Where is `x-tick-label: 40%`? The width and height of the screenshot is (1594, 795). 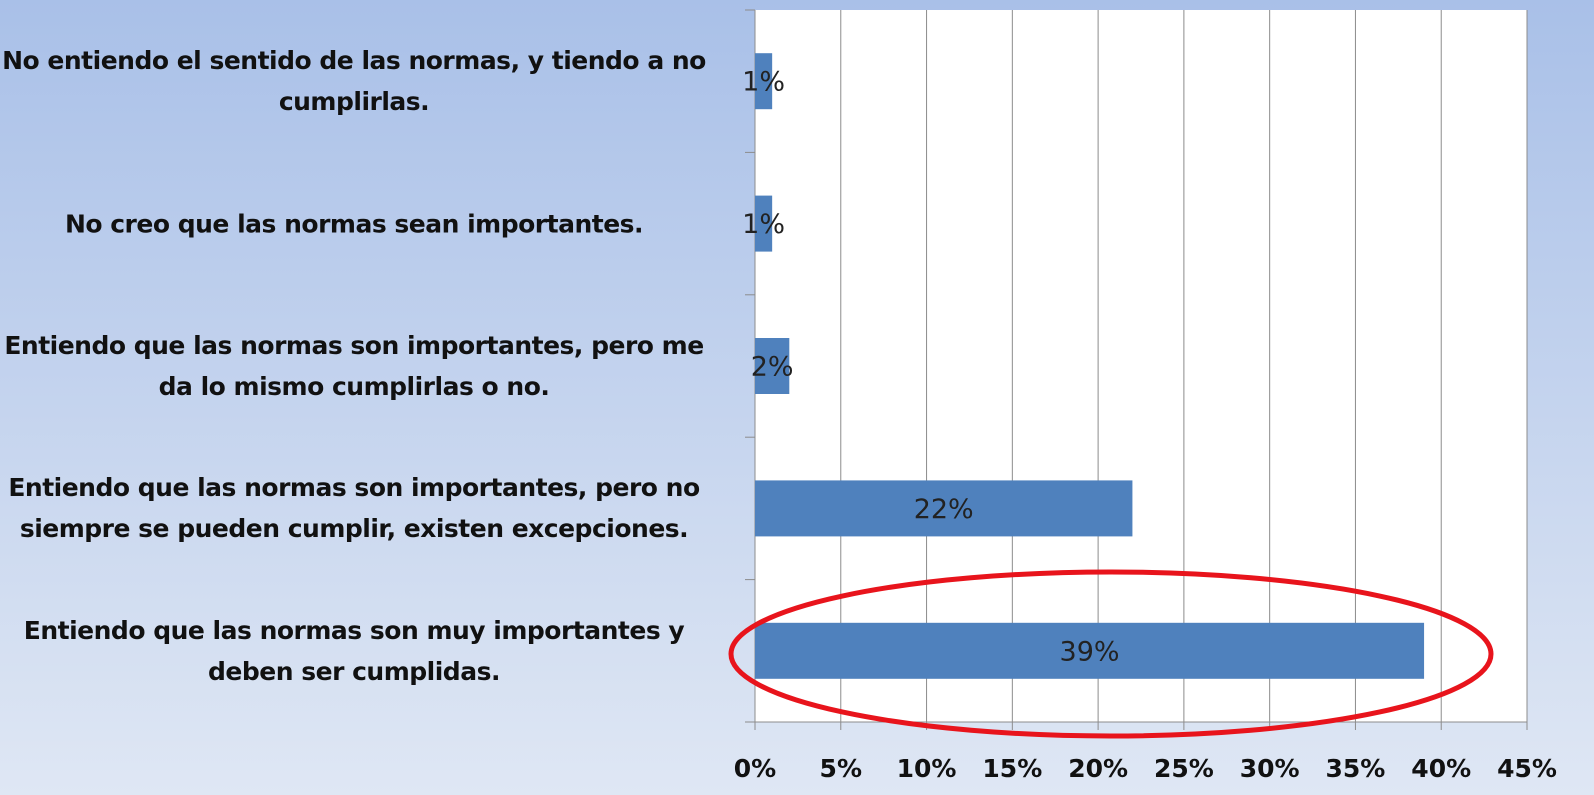 x-tick-label: 40% is located at coordinates (1441, 768).